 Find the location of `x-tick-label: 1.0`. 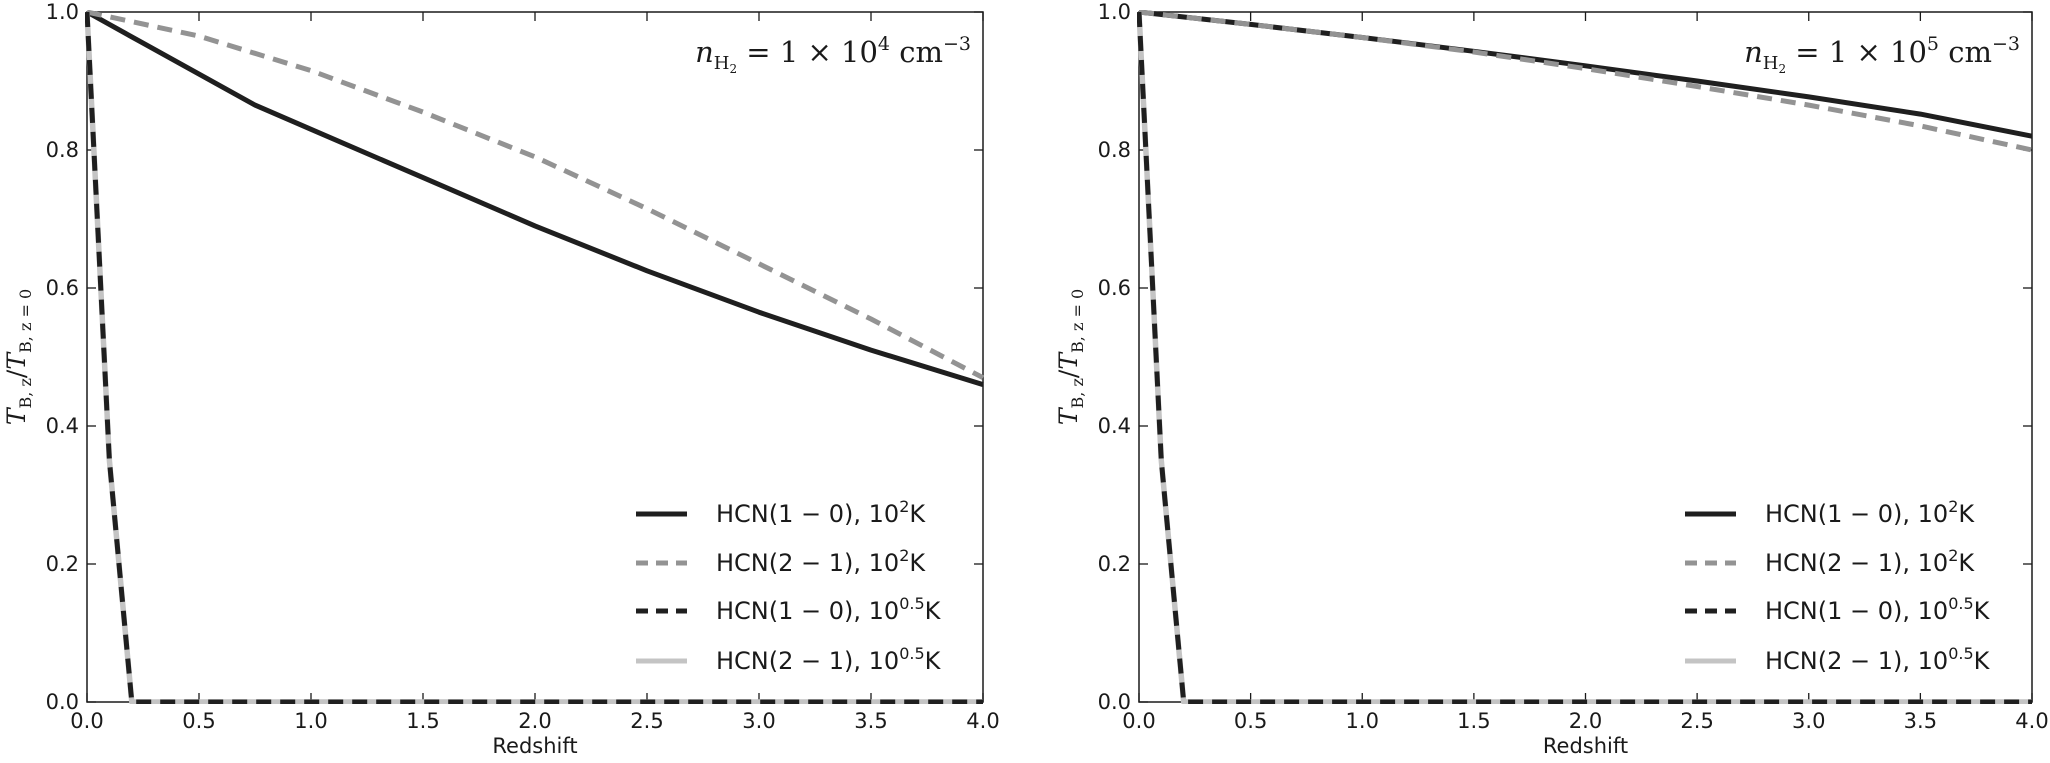

x-tick-label: 1.0 is located at coordinates (1362, 721).